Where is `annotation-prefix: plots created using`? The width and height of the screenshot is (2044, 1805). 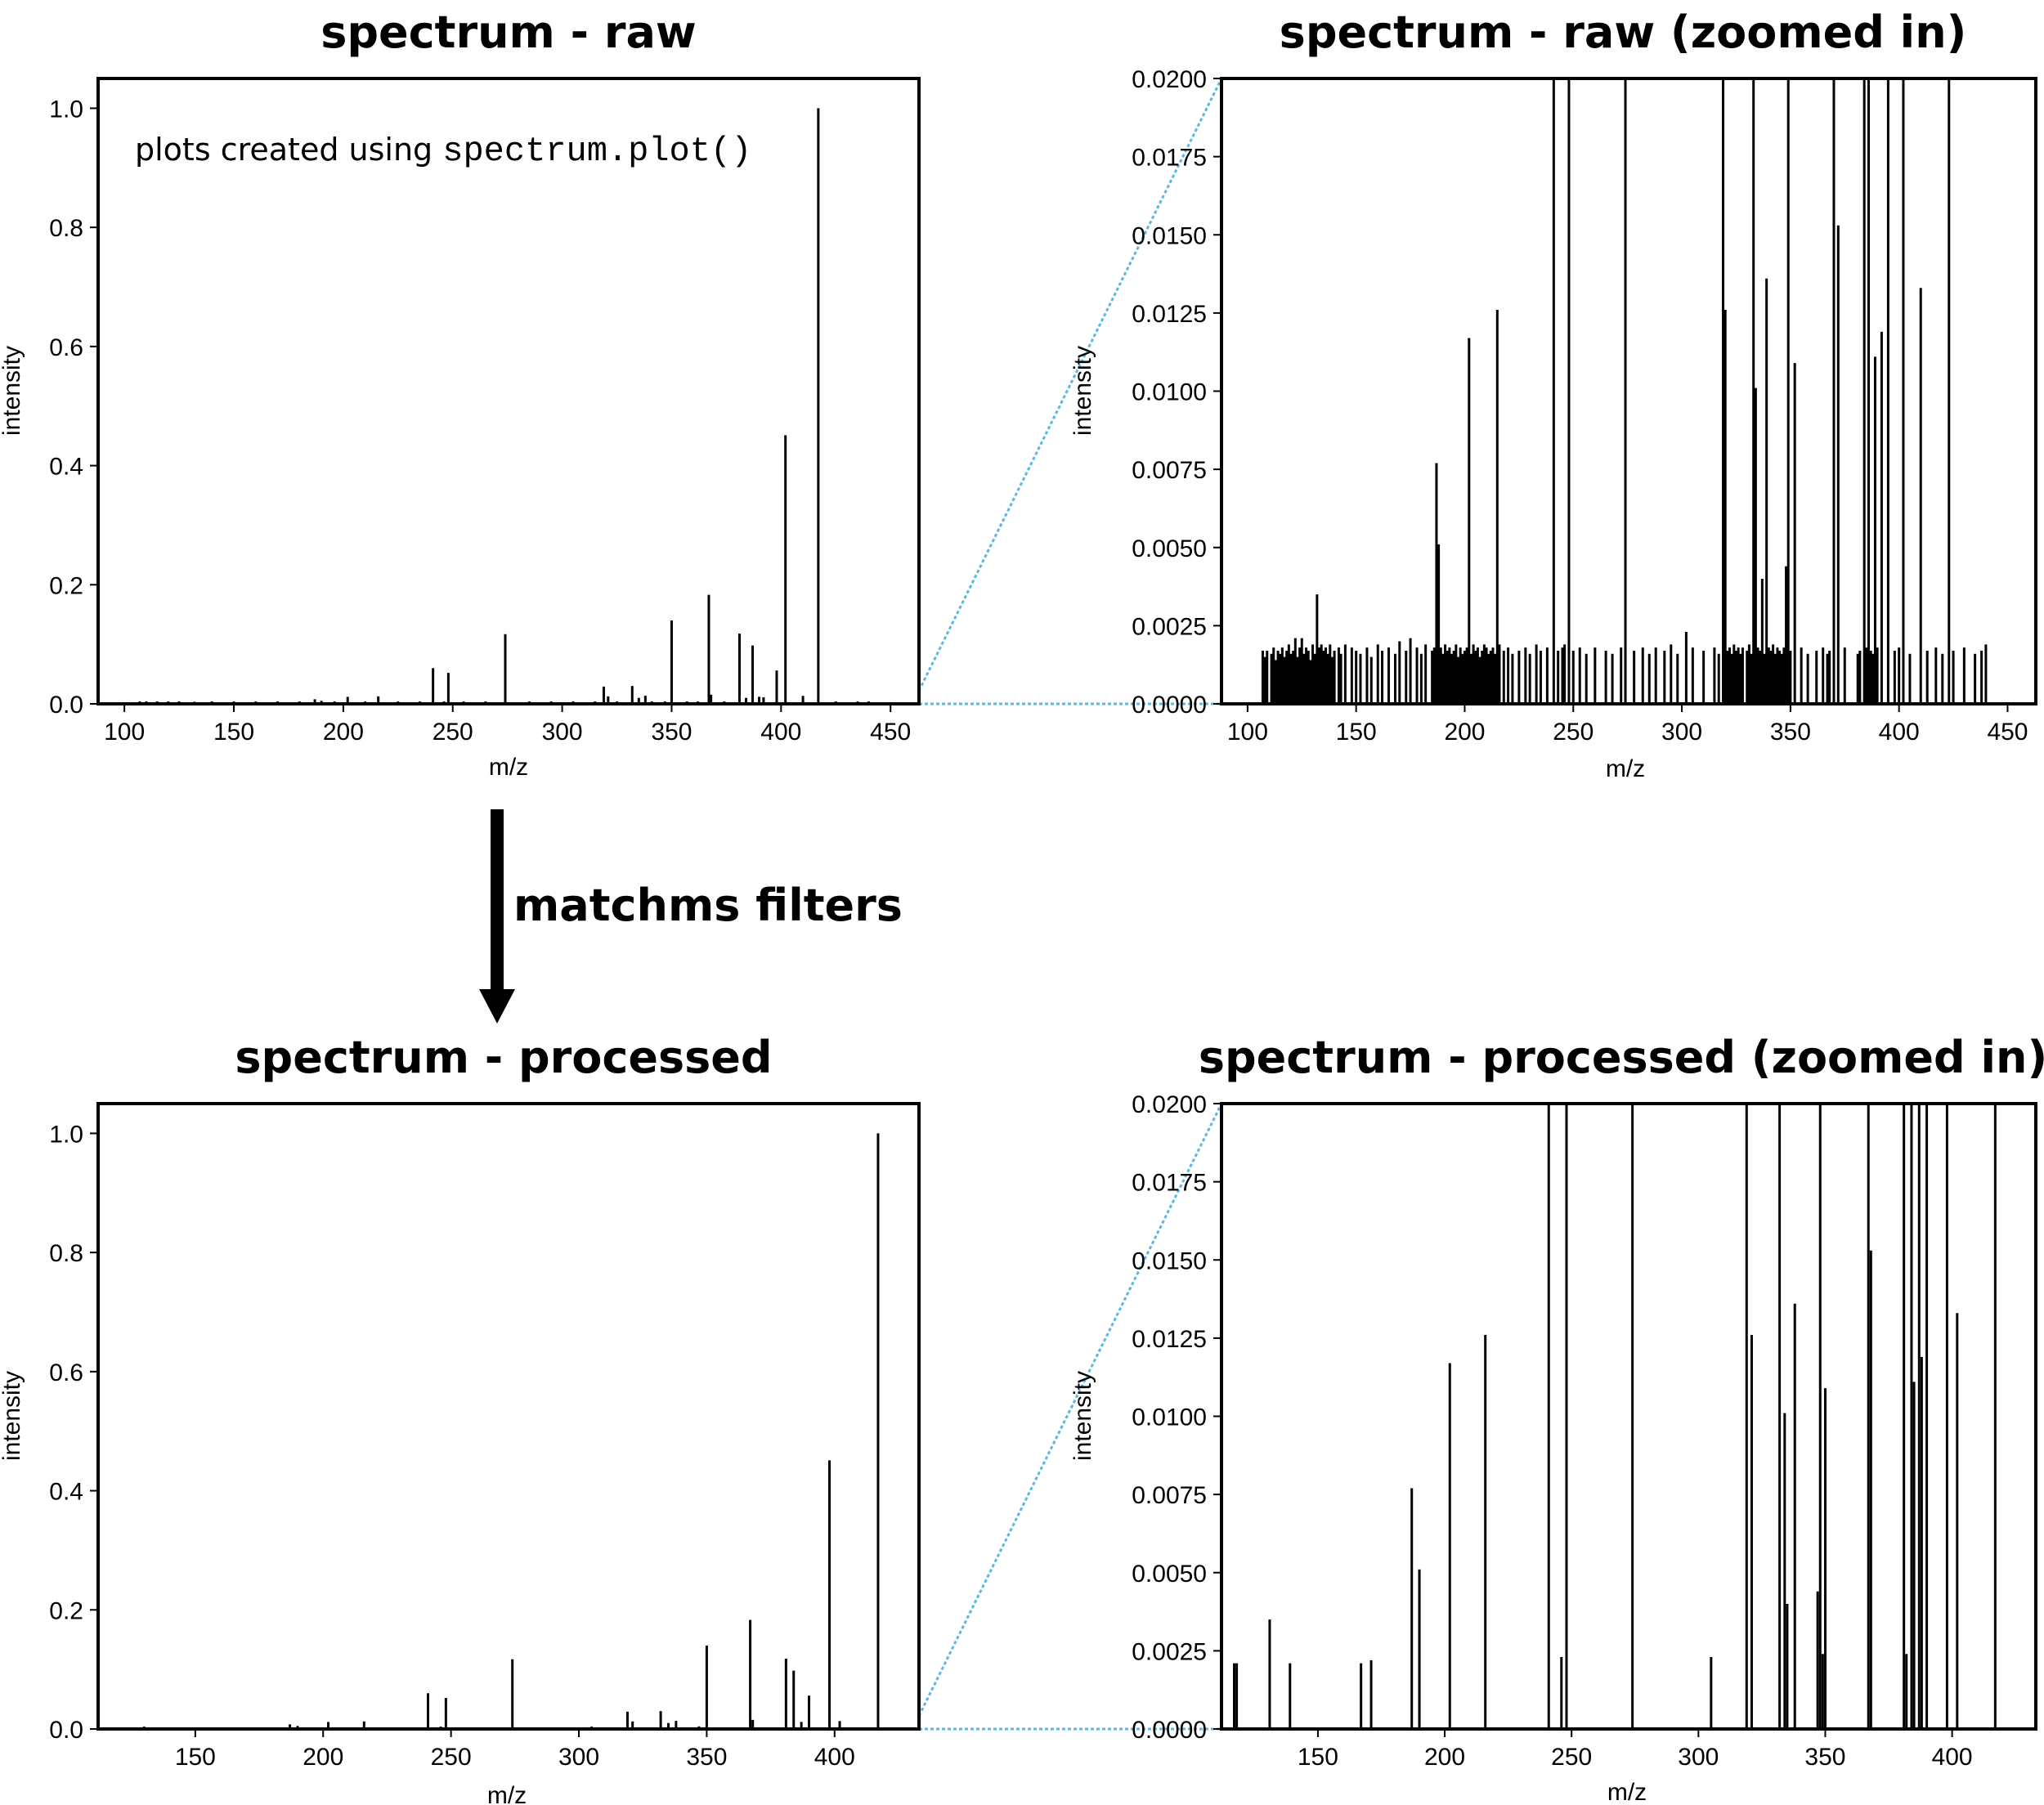
annotation-prefix: plots created using is located at coordinates (288, 150).